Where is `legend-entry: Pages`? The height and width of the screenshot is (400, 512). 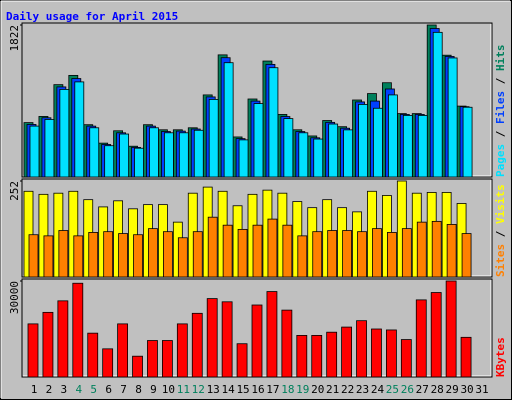 legend-entry: Pages is located at coordinates (500, 160).